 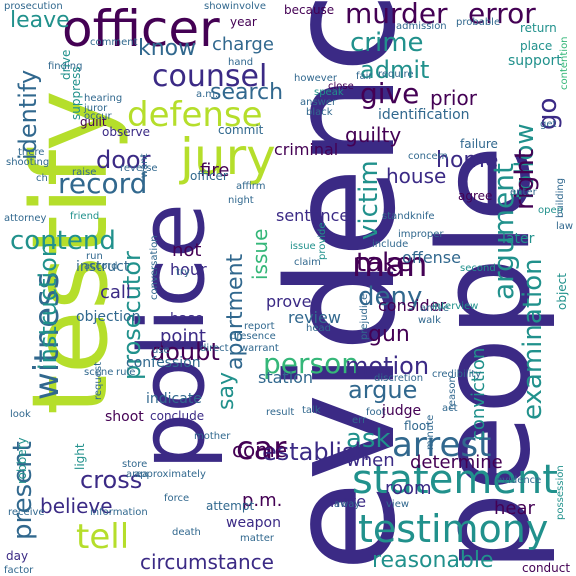 I want to click on cloud-word: however, so click(x=315, y=78).